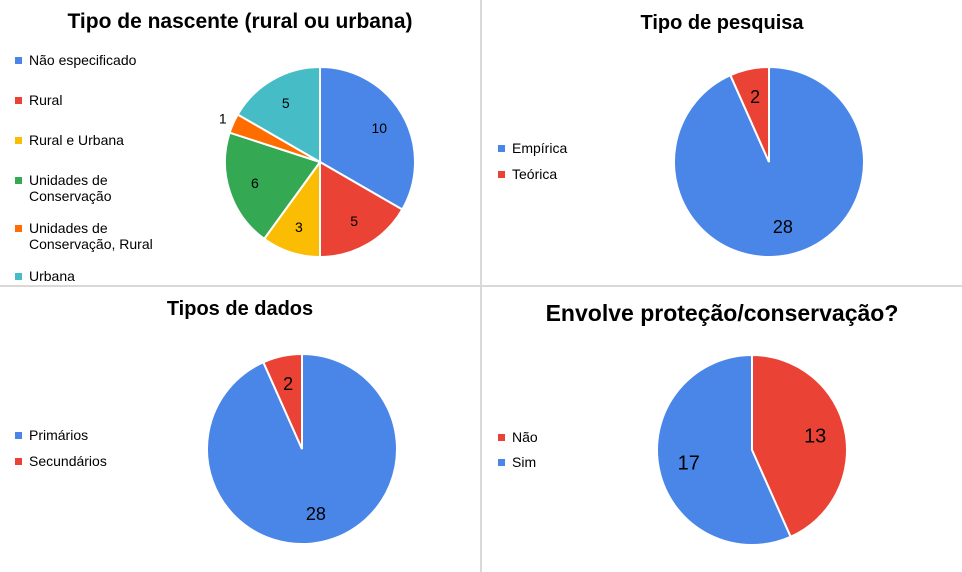 Image resolution: width=962 pixels, height=572 pixels. I want to click on data-label-unidades-de-conservacao: 6, so click(255, 183).